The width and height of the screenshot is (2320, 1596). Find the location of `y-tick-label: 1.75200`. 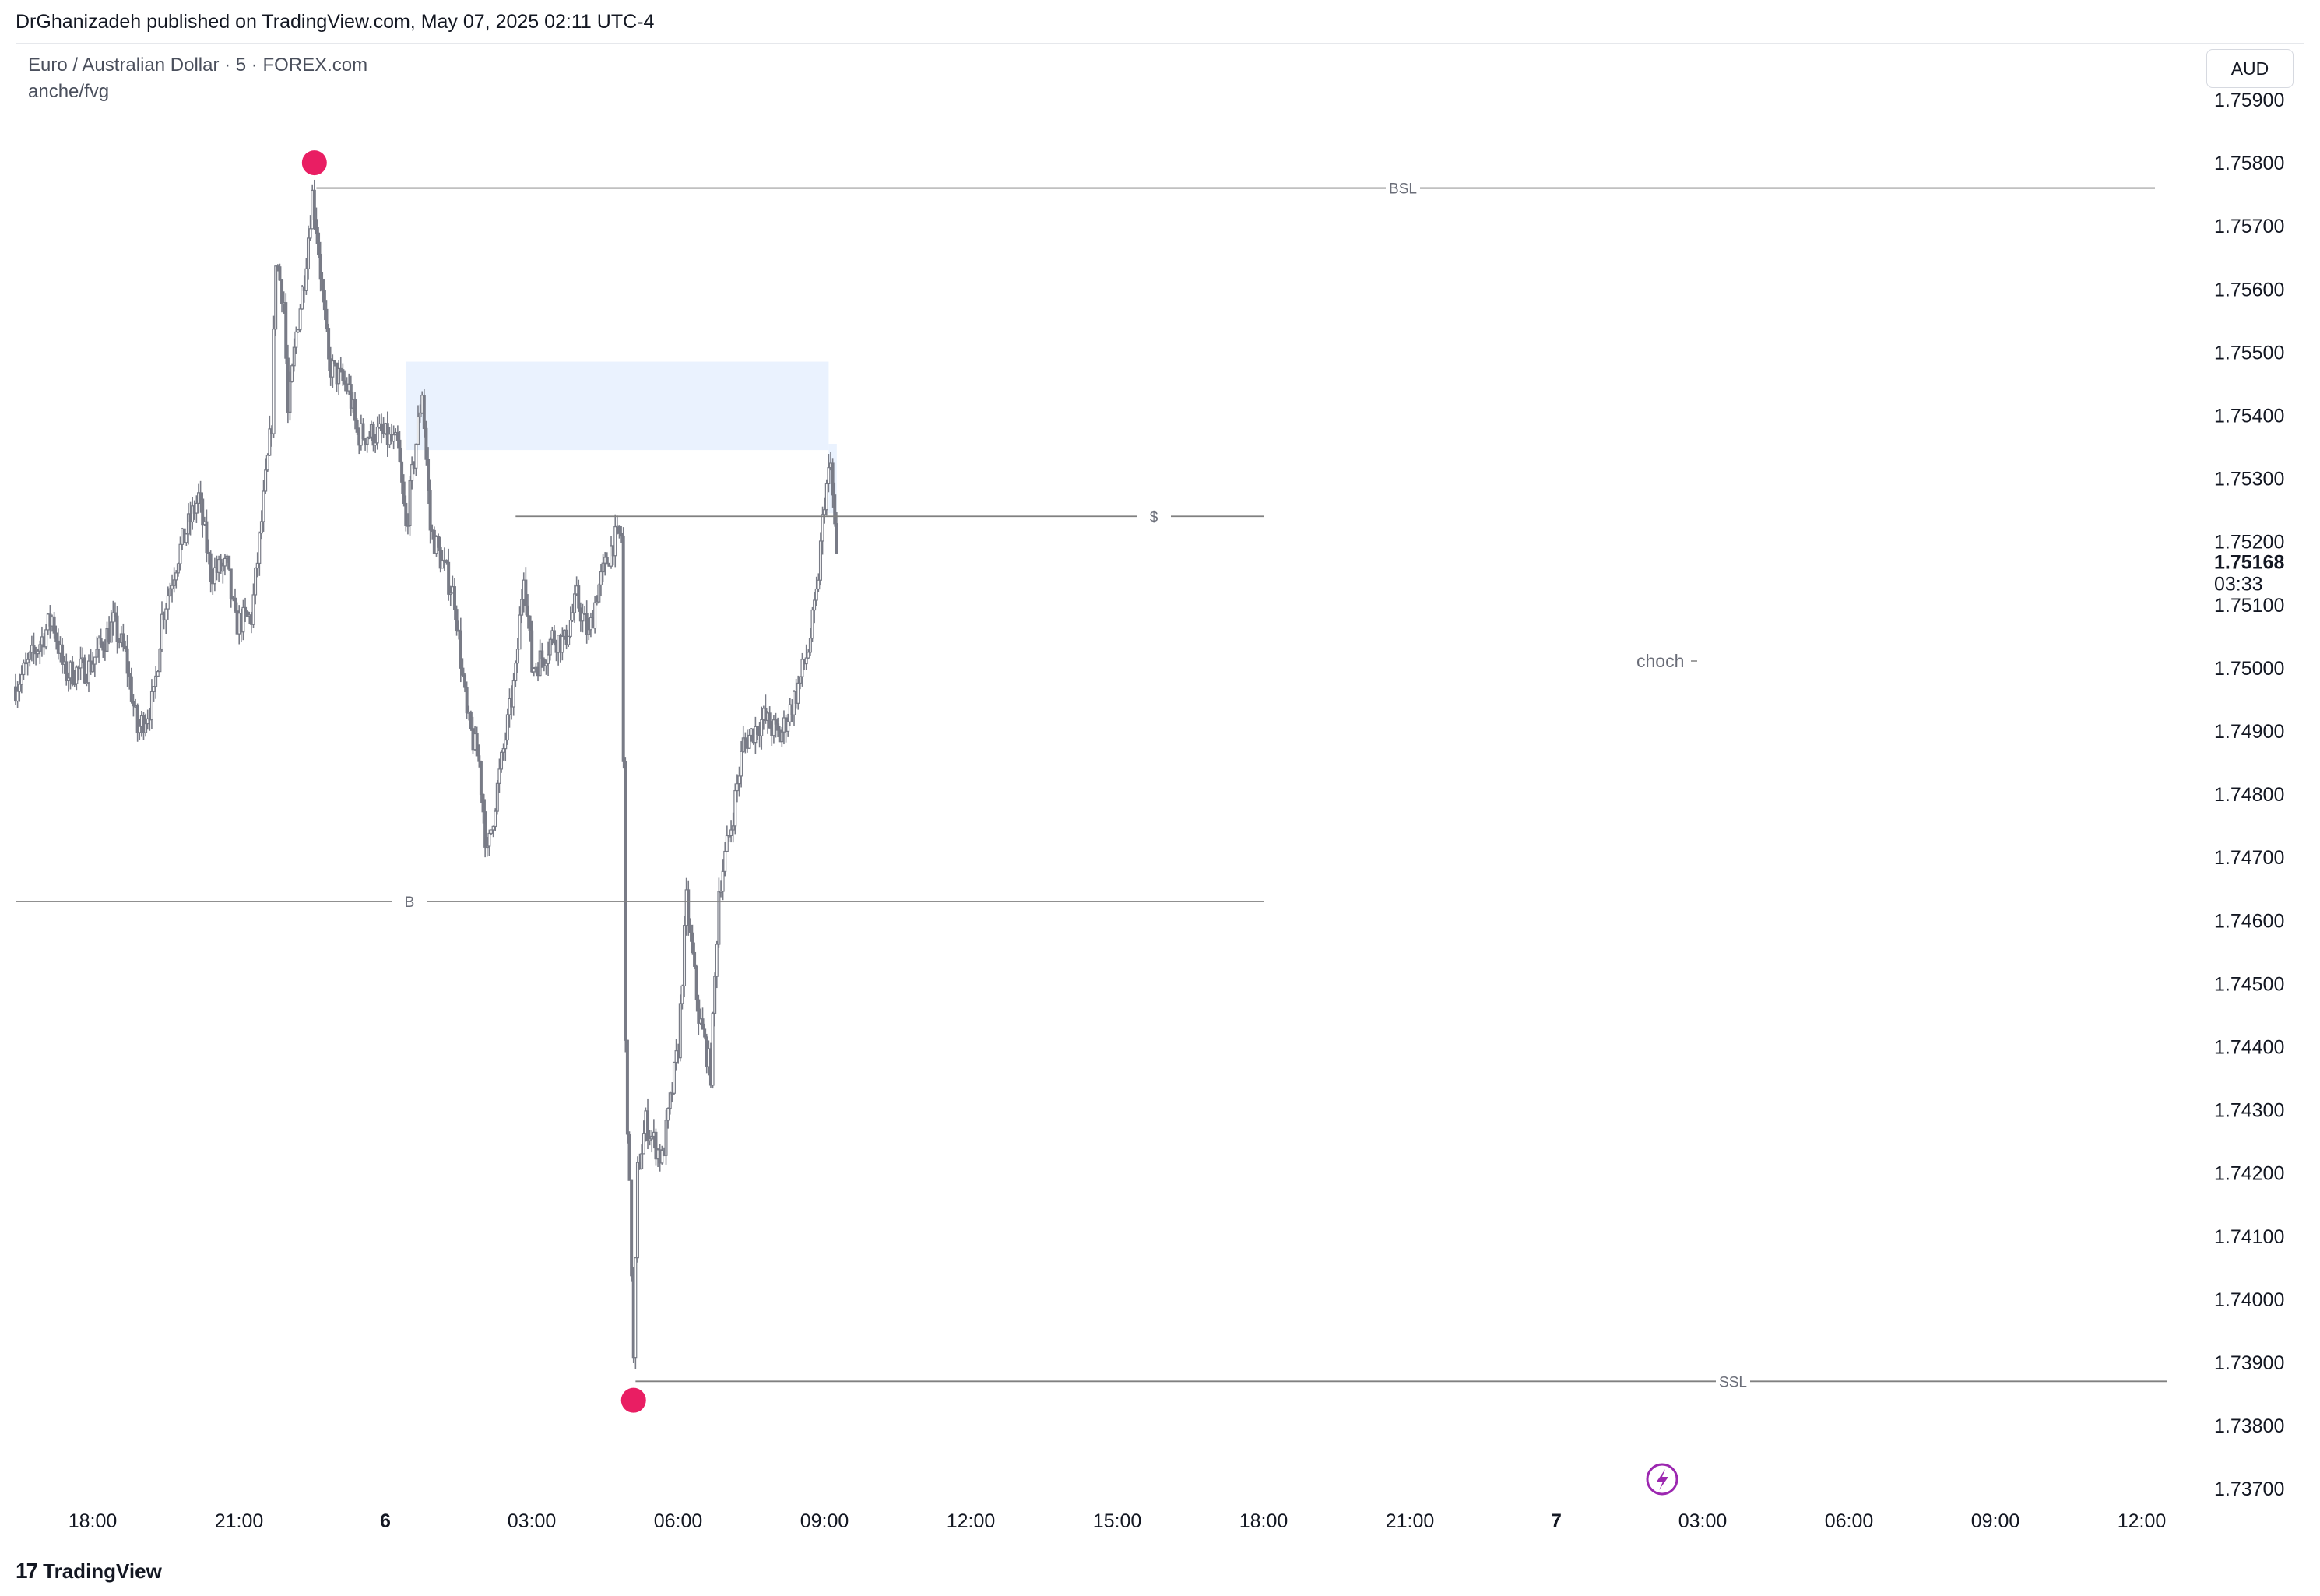

y-tick-label: 1.75200 is located at coordinates (2249, 543).